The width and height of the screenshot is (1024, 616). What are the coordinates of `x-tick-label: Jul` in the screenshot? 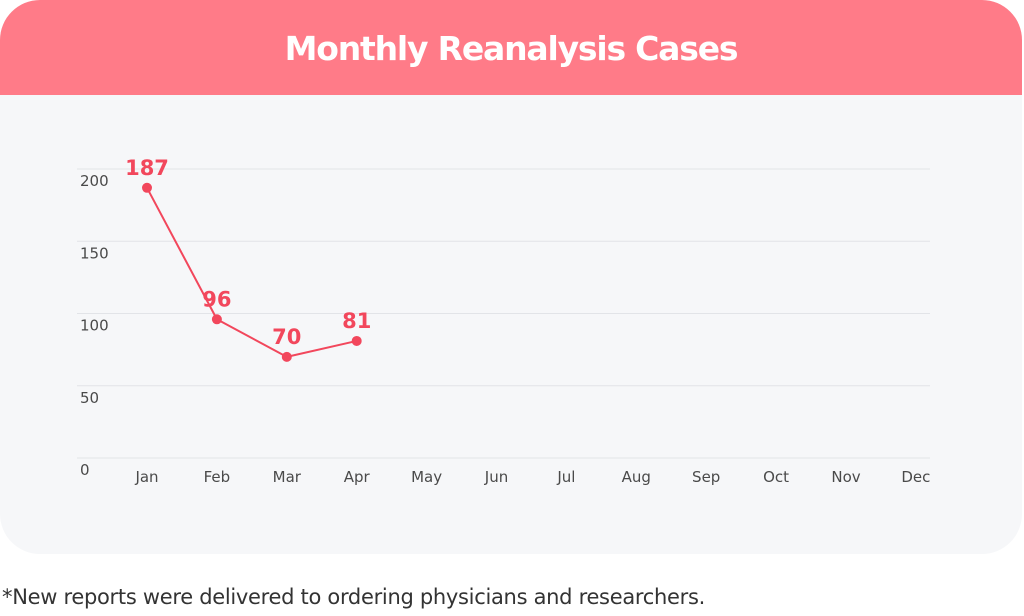 It's located at (565, 477).